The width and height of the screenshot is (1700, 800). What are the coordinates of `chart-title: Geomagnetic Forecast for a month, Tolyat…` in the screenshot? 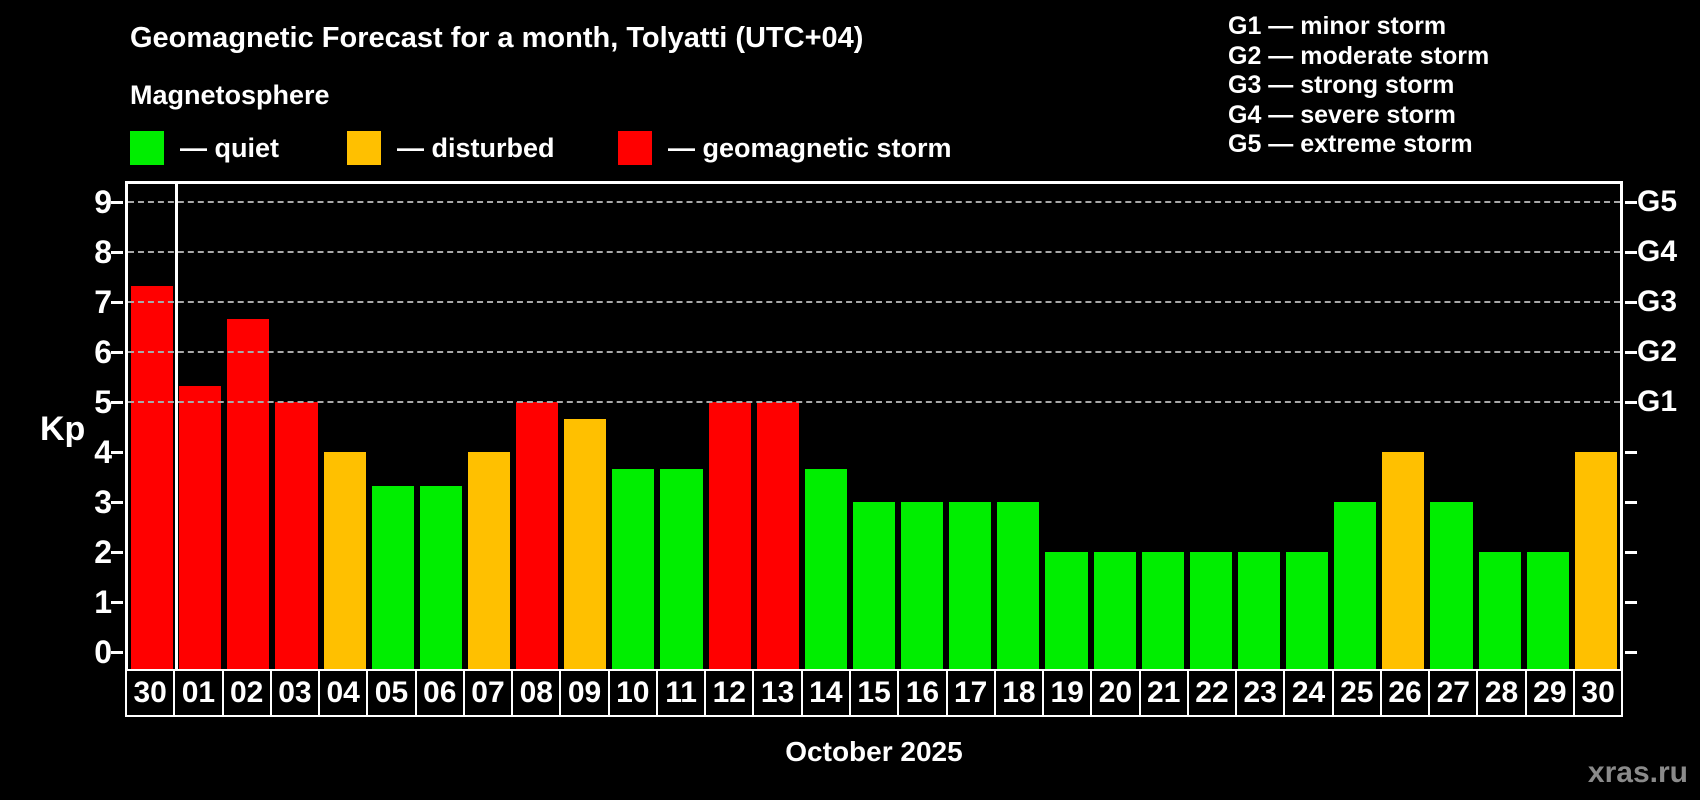 It's located at (497, 38).